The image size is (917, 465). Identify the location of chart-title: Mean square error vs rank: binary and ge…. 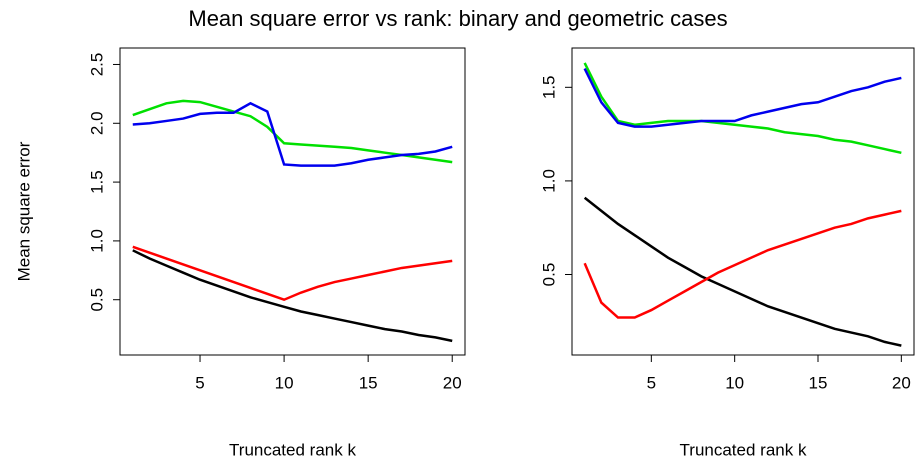
(457, 18).